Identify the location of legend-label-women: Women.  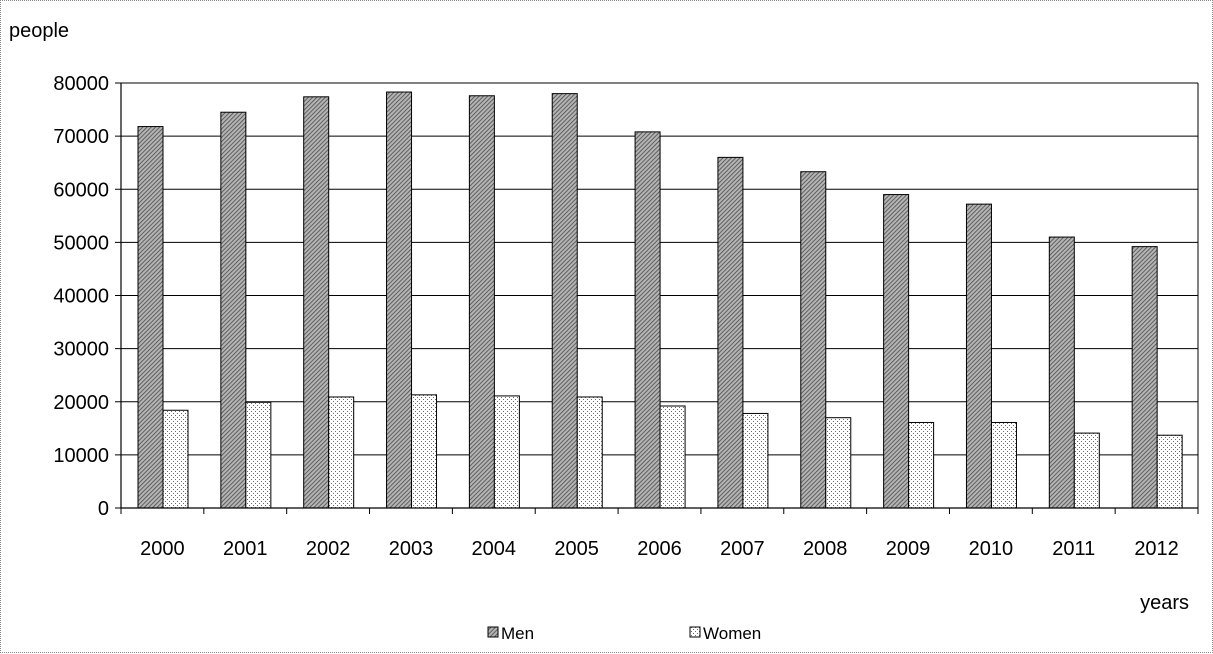
(732, 633).